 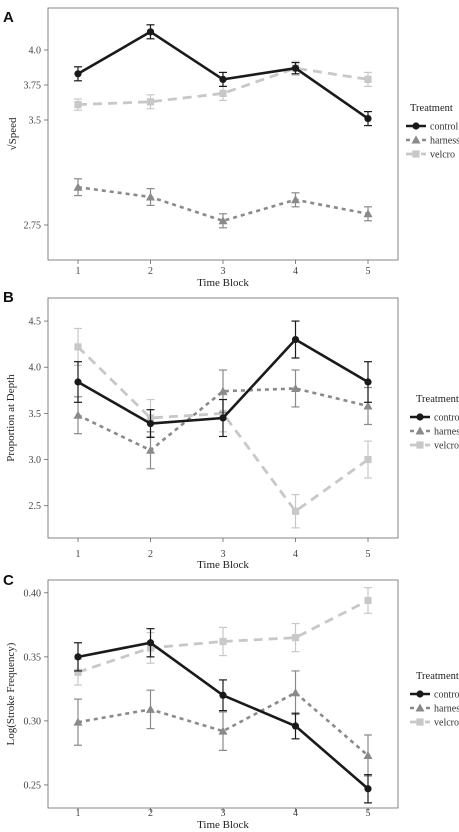 What do you see at coordinates (33, 593) in the screenshot?
I see `panel-c-y-tick-label: 0.40` at bounding box center [33, 593].